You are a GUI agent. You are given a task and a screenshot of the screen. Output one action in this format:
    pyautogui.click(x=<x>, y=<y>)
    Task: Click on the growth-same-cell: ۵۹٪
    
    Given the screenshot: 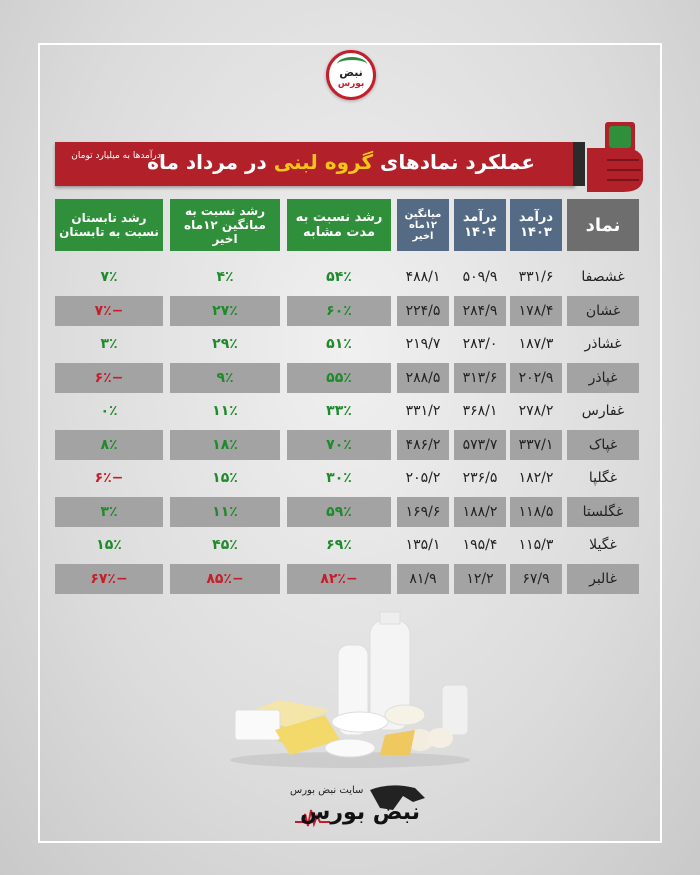 What is the action you would take?
    pyautogui.click(x=339, y=511)
    